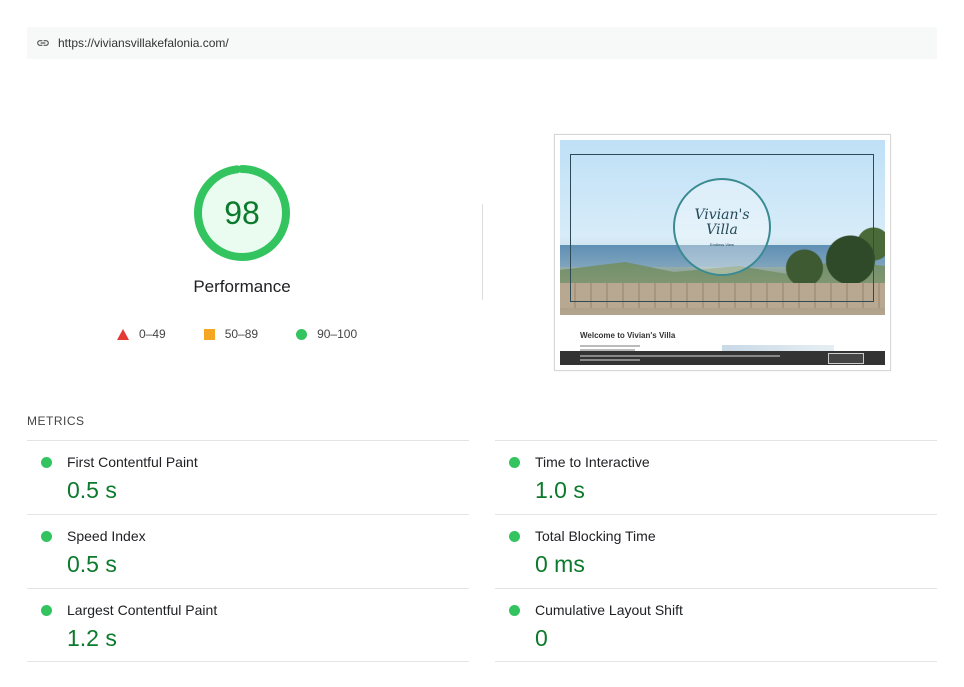  I want to click on logo-line-1: Vivian's, so click(722, 214).